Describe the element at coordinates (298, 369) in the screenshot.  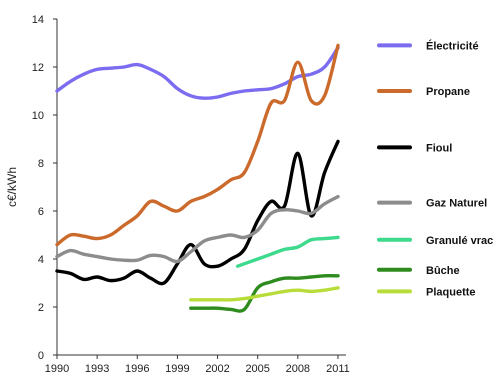
I see `x-tick-label: 2008` at that location.